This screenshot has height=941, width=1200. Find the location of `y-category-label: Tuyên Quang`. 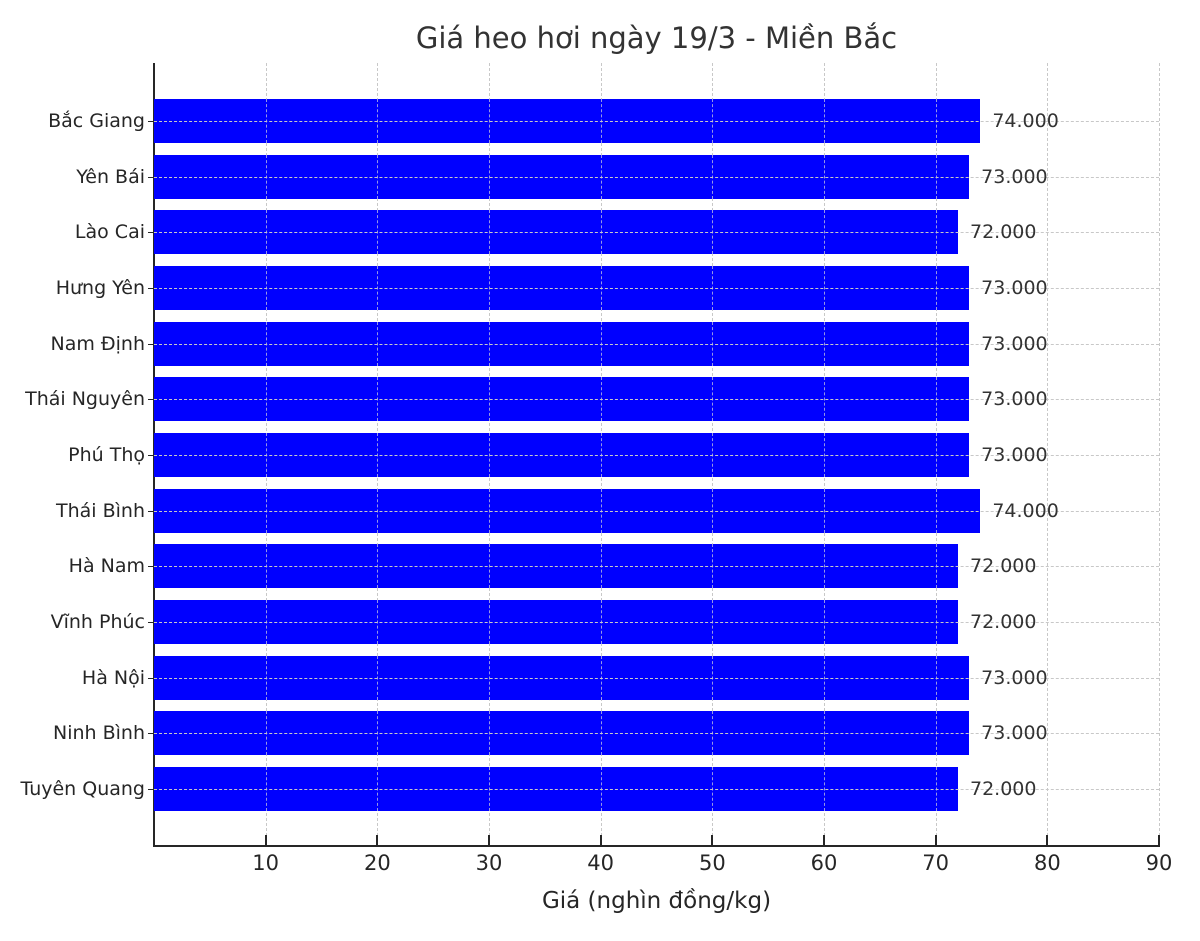

y-category-label: Tuyên Quang is located at coordinates (82, 789).